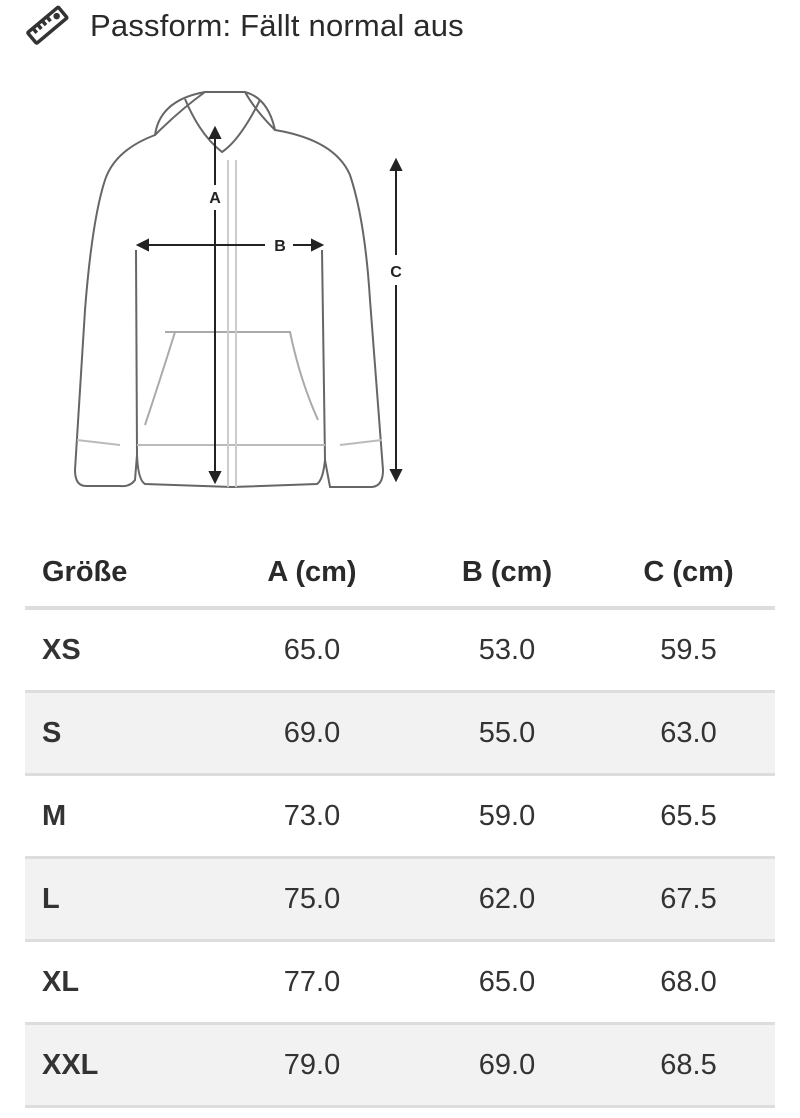 The height and width of the screenshot is (1118, 800). What do you see at coordinates (118, 1065) in the screenshot?
I see `size-cell: XXL` at bounding box center [118, 1065].